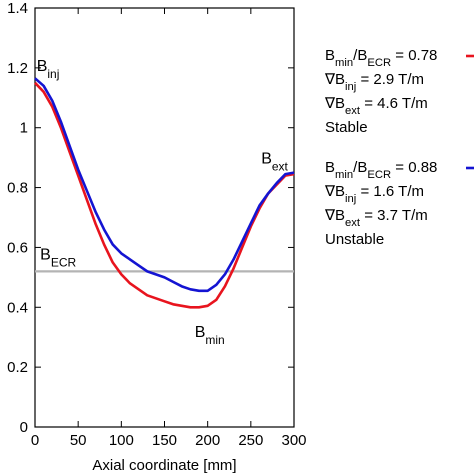 The image size is (474, 474). What do you see at coordinates (17, 188) in the screenshot?
I see `y-tick-label: 0.8` at bounding box center [17, 188].